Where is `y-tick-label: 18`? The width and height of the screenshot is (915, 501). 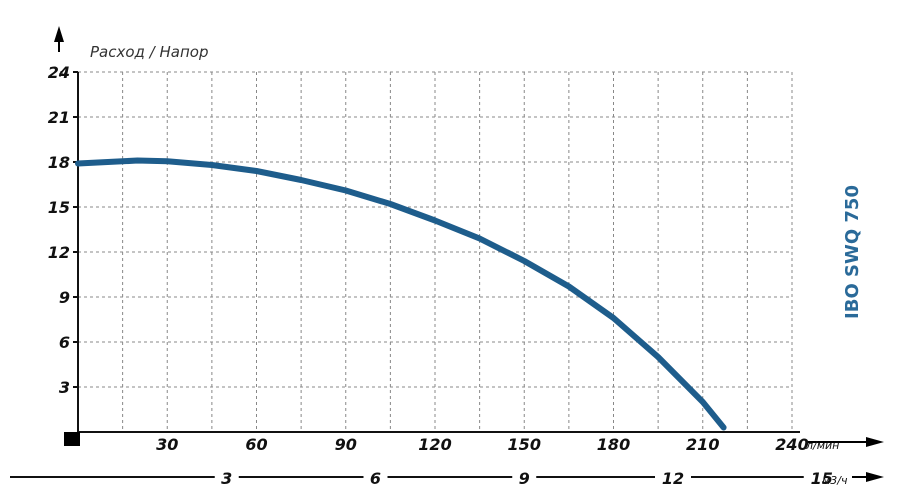
y-tick-label: 18 is located at coordinates (59, 162).